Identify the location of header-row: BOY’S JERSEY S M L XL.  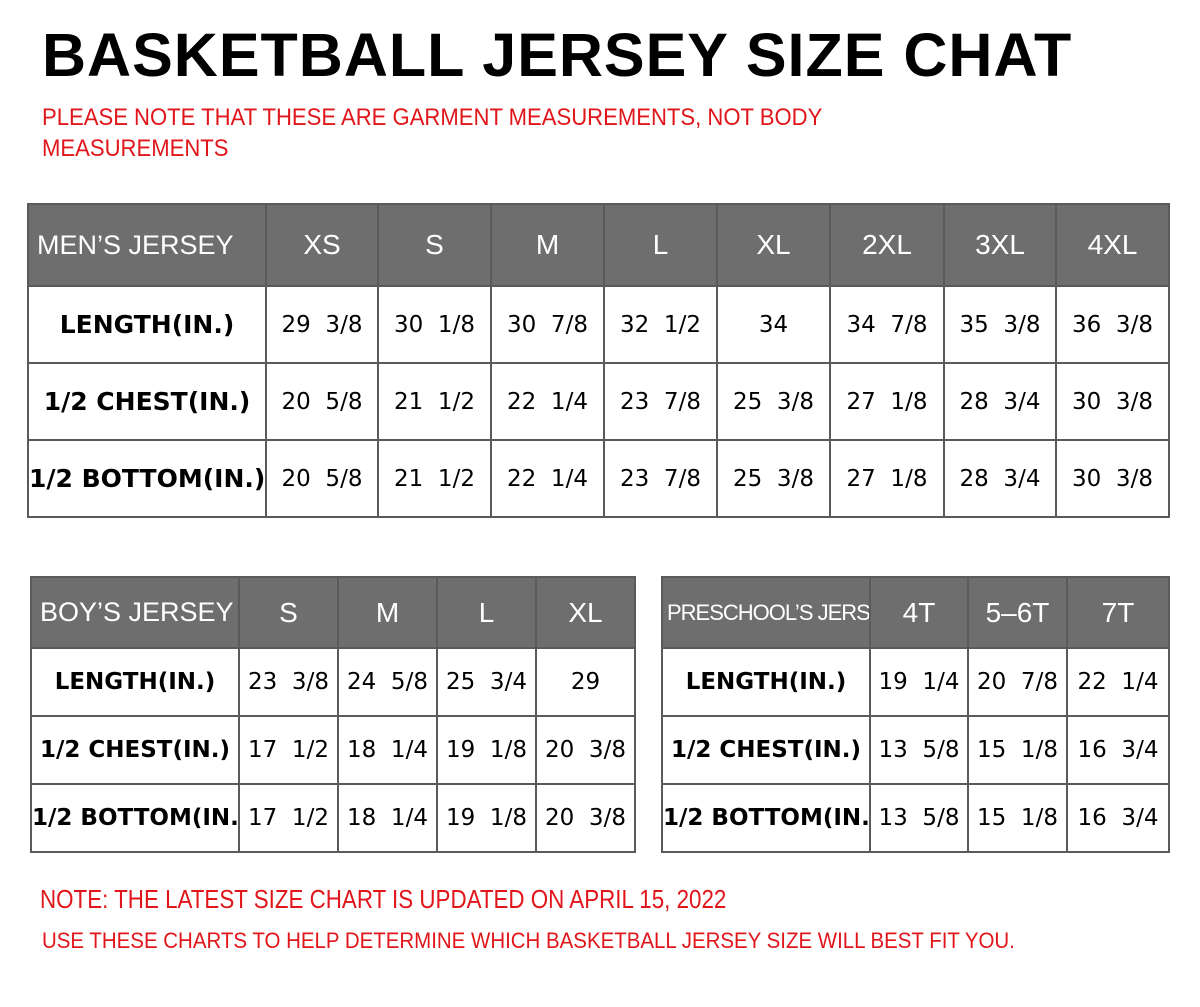
(333, 612).